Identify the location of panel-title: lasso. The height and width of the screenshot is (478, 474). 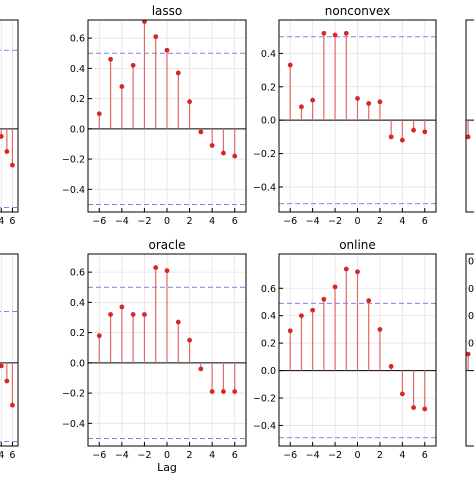
(167, 11).